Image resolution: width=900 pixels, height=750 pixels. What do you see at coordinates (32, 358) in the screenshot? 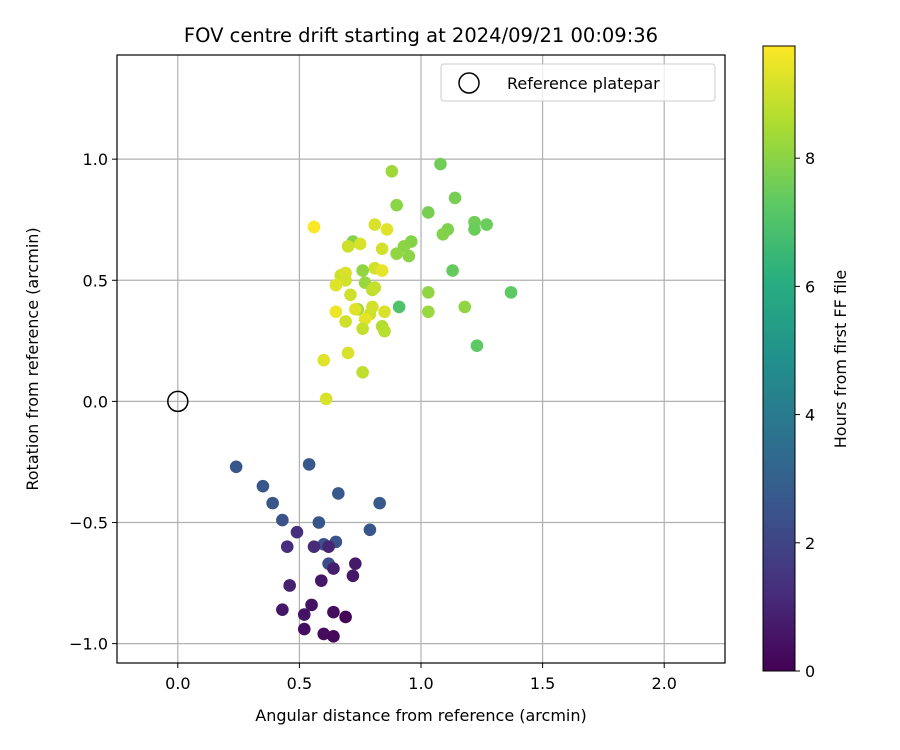
I see `y-axis-label: Rotation from reference (arcmin)` at bounding box center [32, 358].